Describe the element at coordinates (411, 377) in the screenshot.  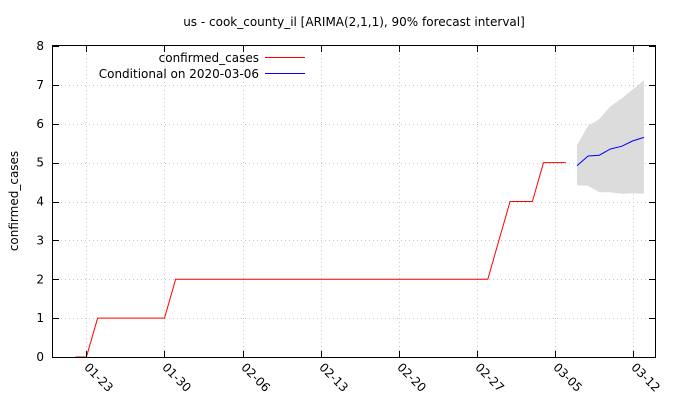
I see `x-tick-label: 02-20` at that location.